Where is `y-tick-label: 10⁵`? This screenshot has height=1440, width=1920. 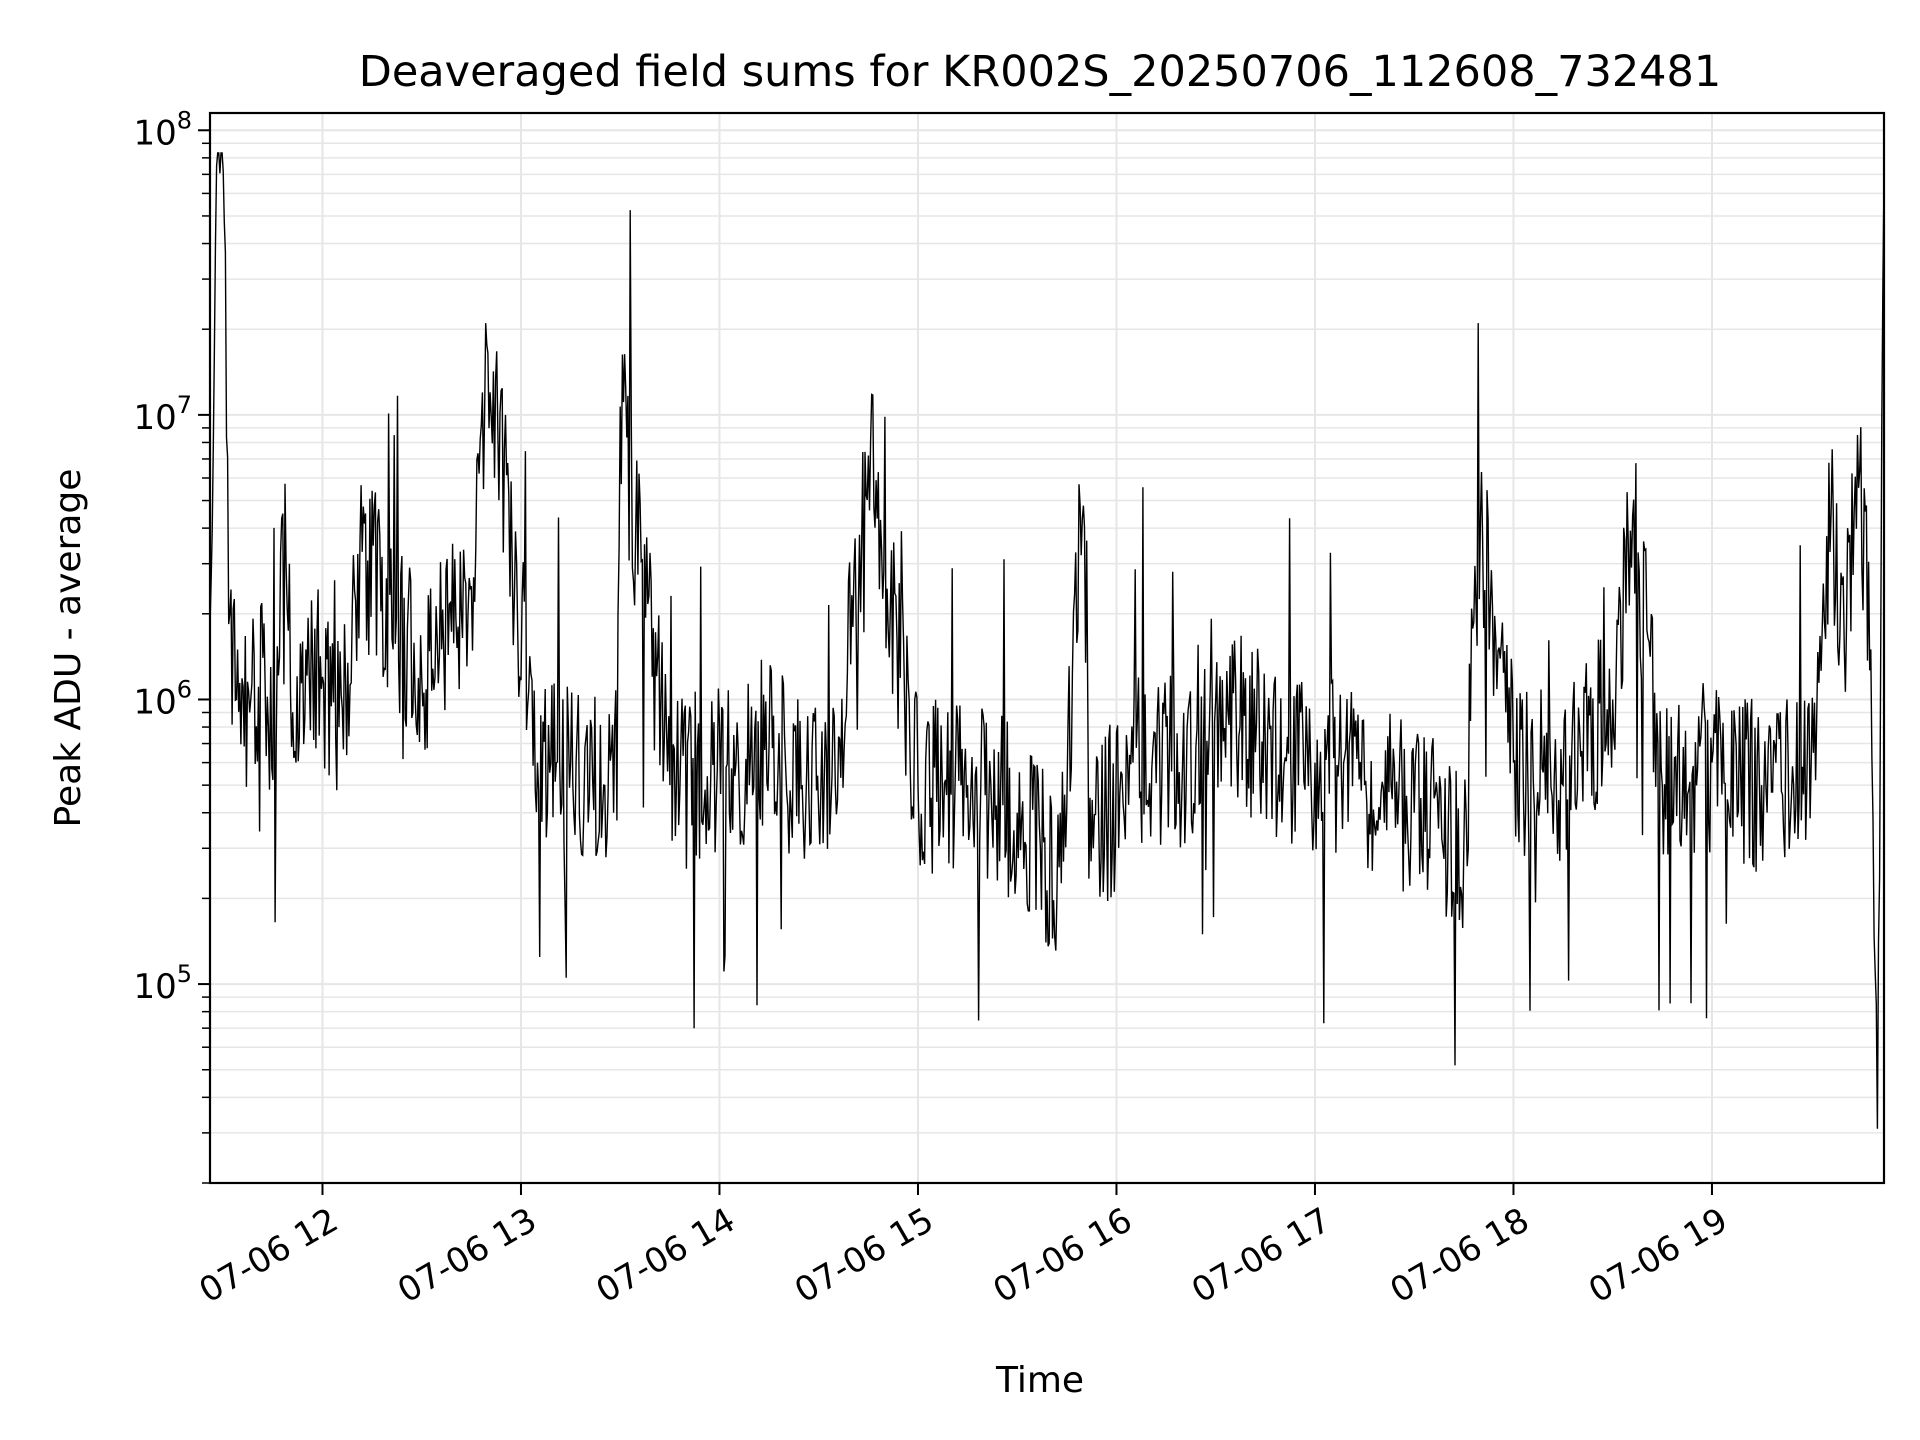
y-tick-label: 10⁵ is located at coordinates (162, 983).